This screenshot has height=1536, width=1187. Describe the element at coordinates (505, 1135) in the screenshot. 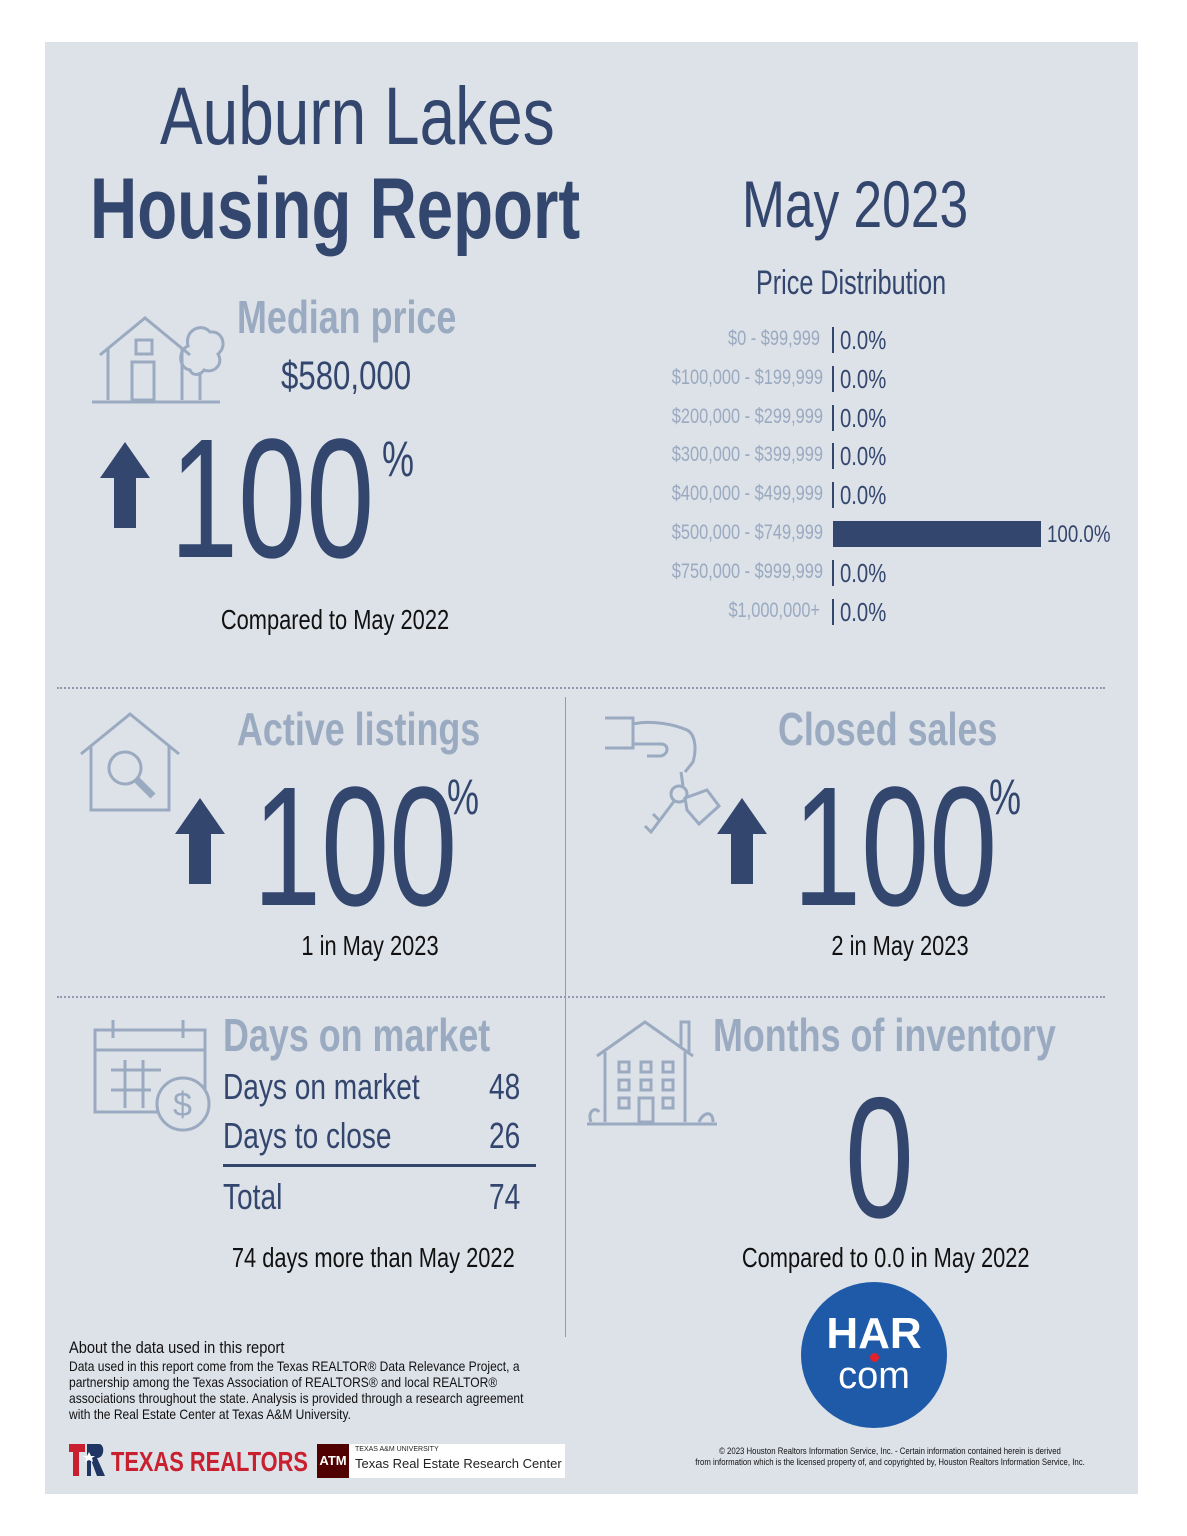

I see `dom-row-value: 26` at that location.